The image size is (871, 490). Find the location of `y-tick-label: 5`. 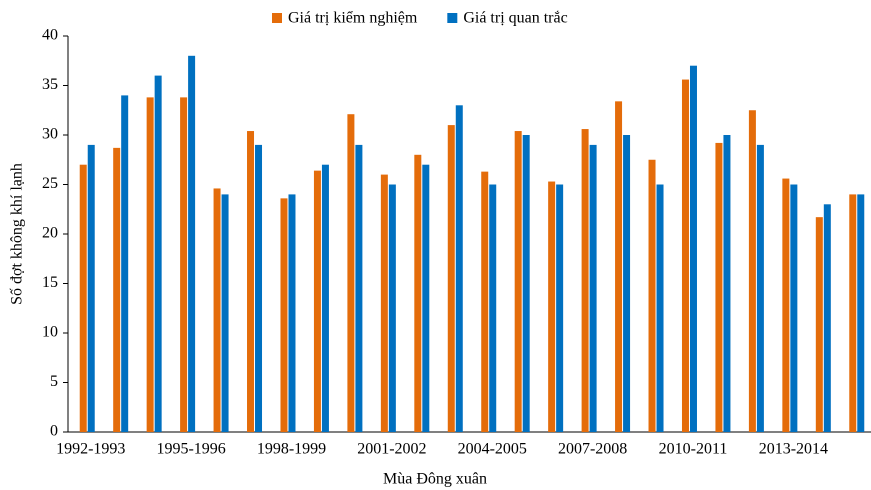

y-tick-label: 5 is located at coordinates (54, 381).